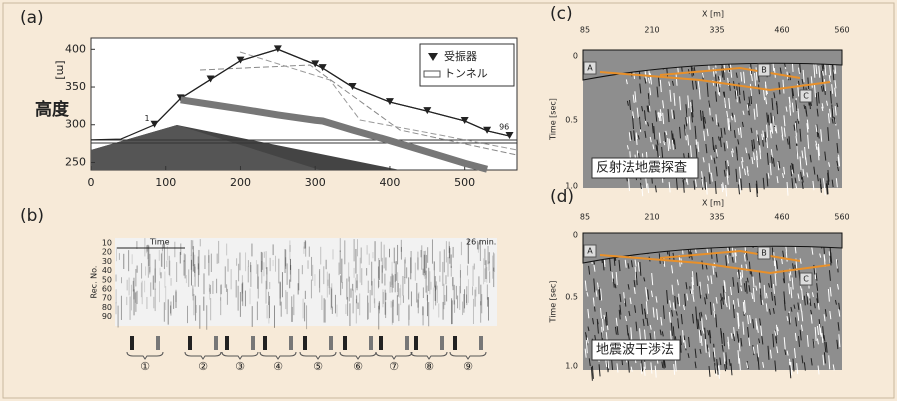  I want to click on y-tick-label: 80, so click(107, 307).